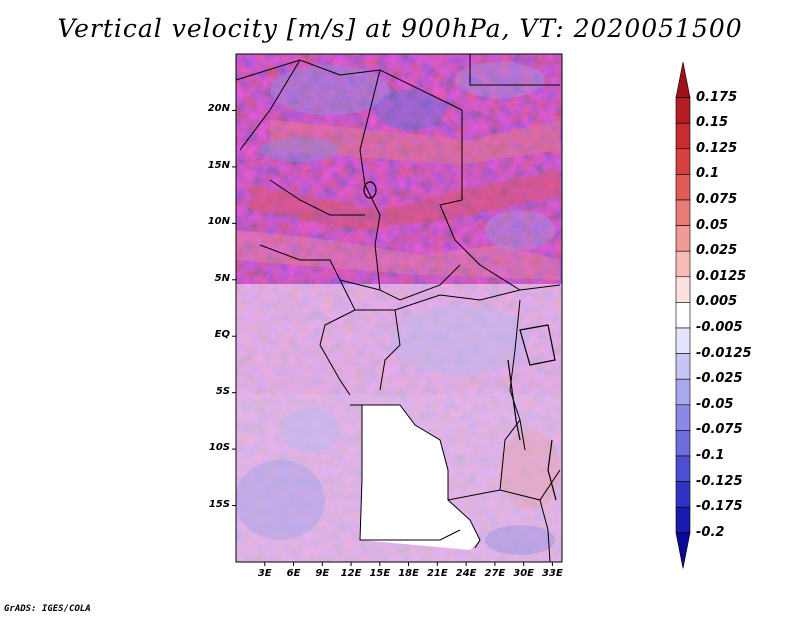  Describe the element at coordinates (351, 573) in the screenshot. I see `lon-label: 12E` at that location.